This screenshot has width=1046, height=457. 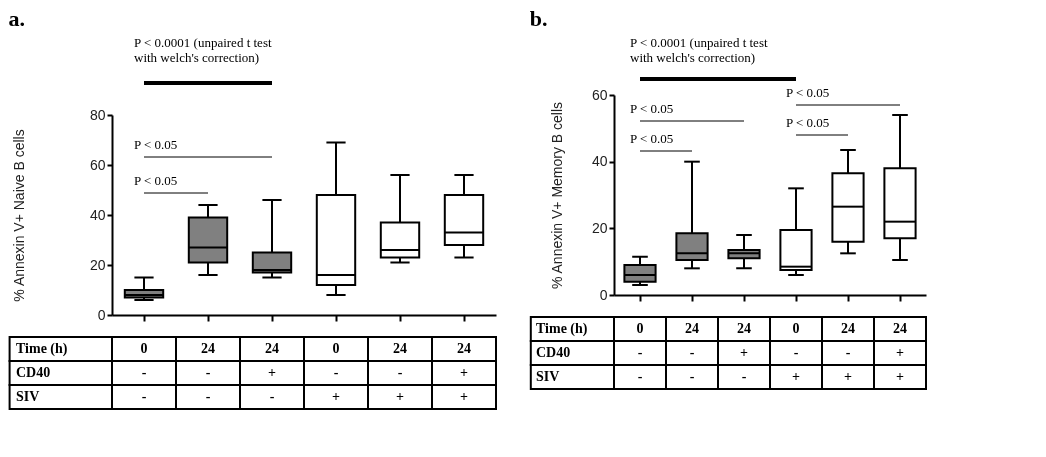 I want to click on chart-title: b., so click(x=538, y=18).